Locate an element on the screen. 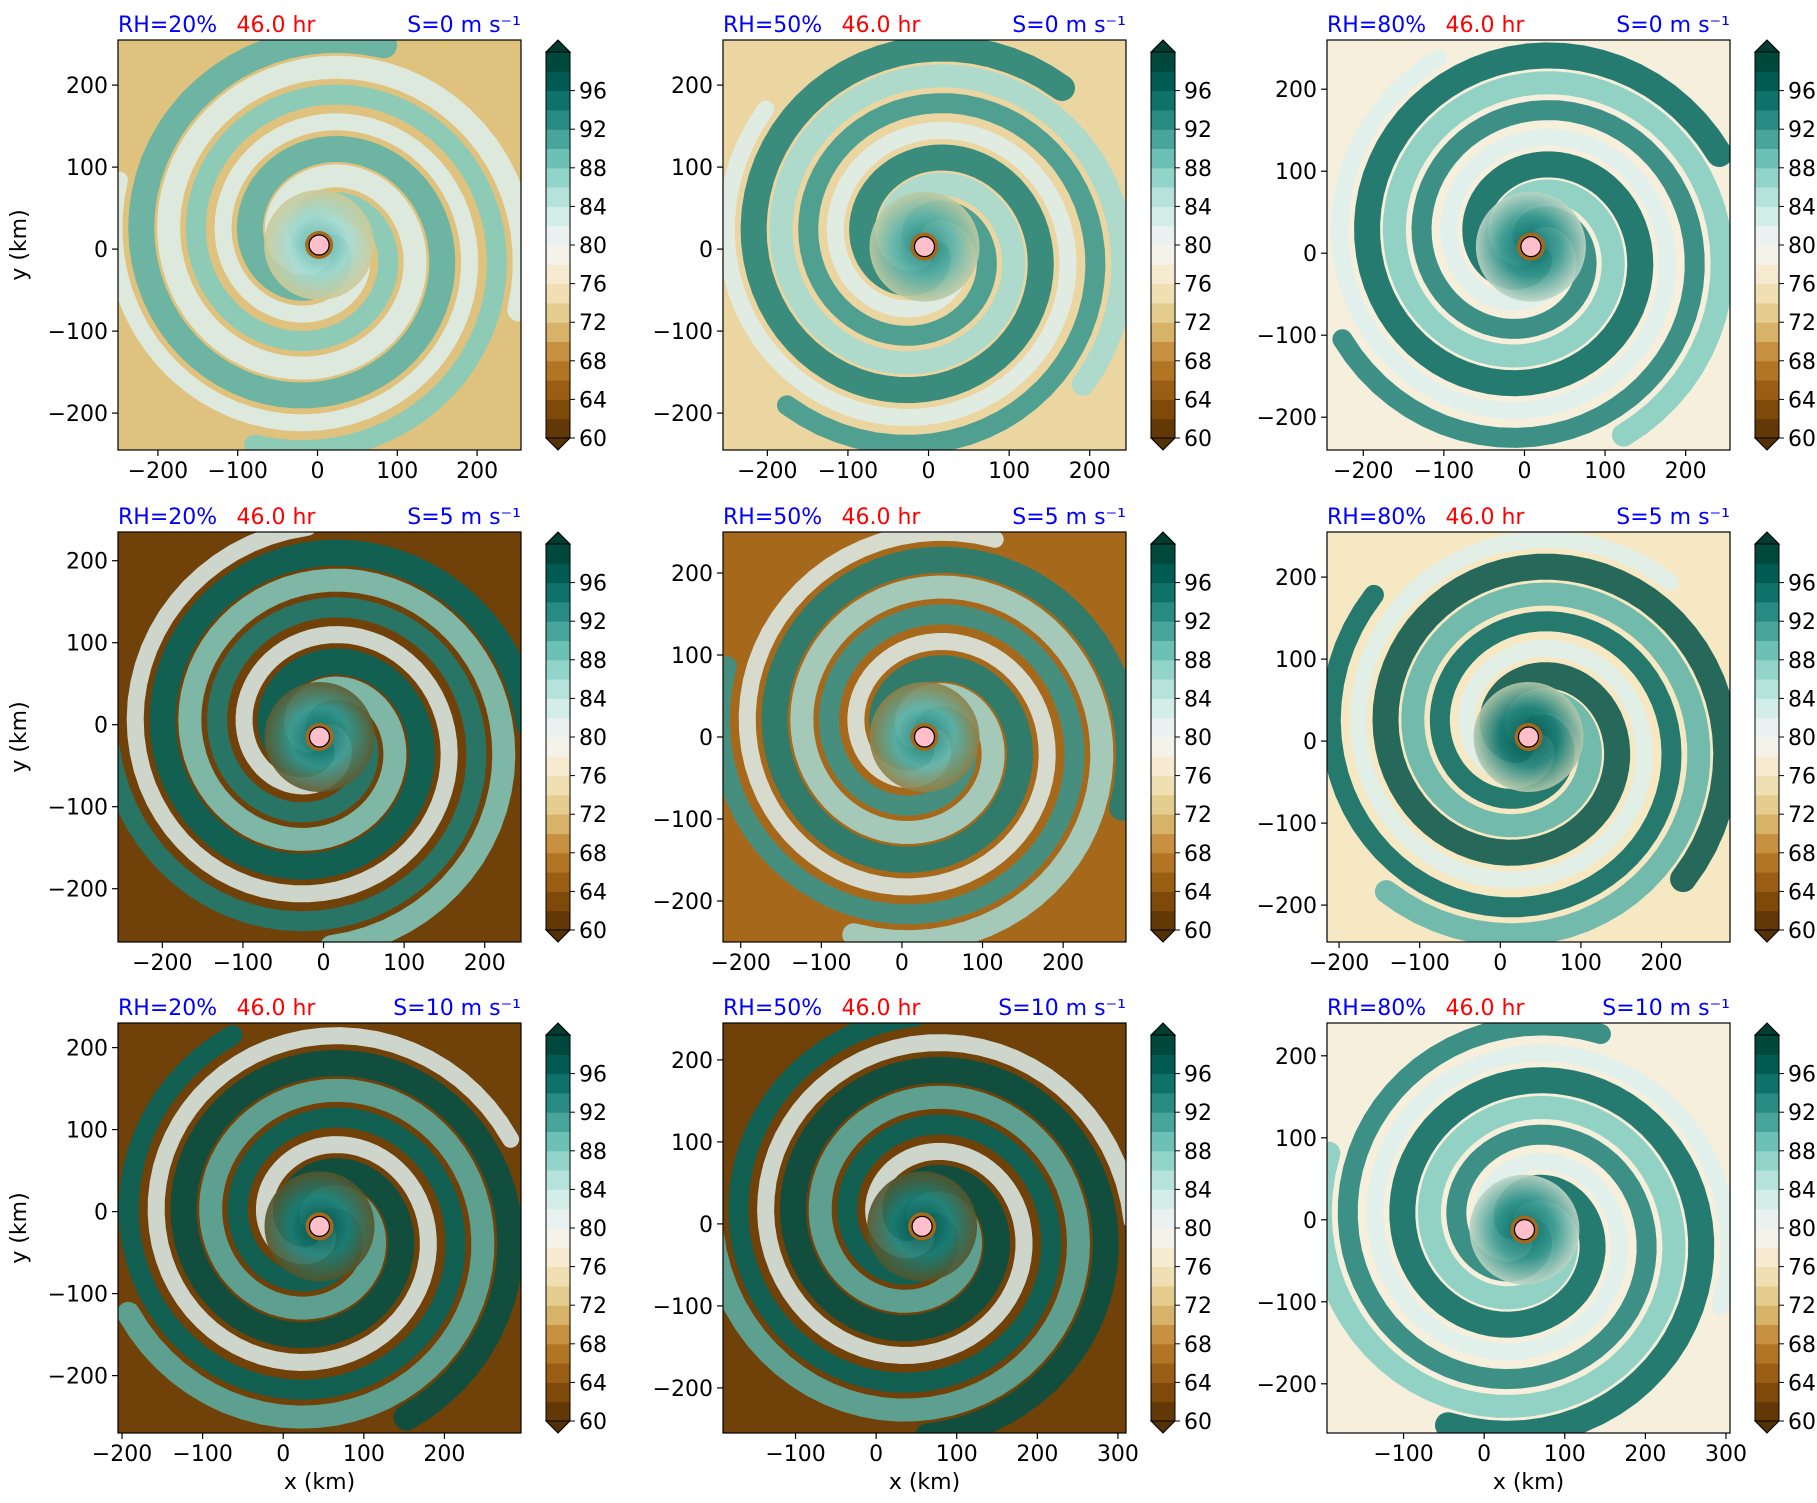 The image size is (1817, 1503). colorbar-tick-label: 64 is located at coordinates (1802, 1383).